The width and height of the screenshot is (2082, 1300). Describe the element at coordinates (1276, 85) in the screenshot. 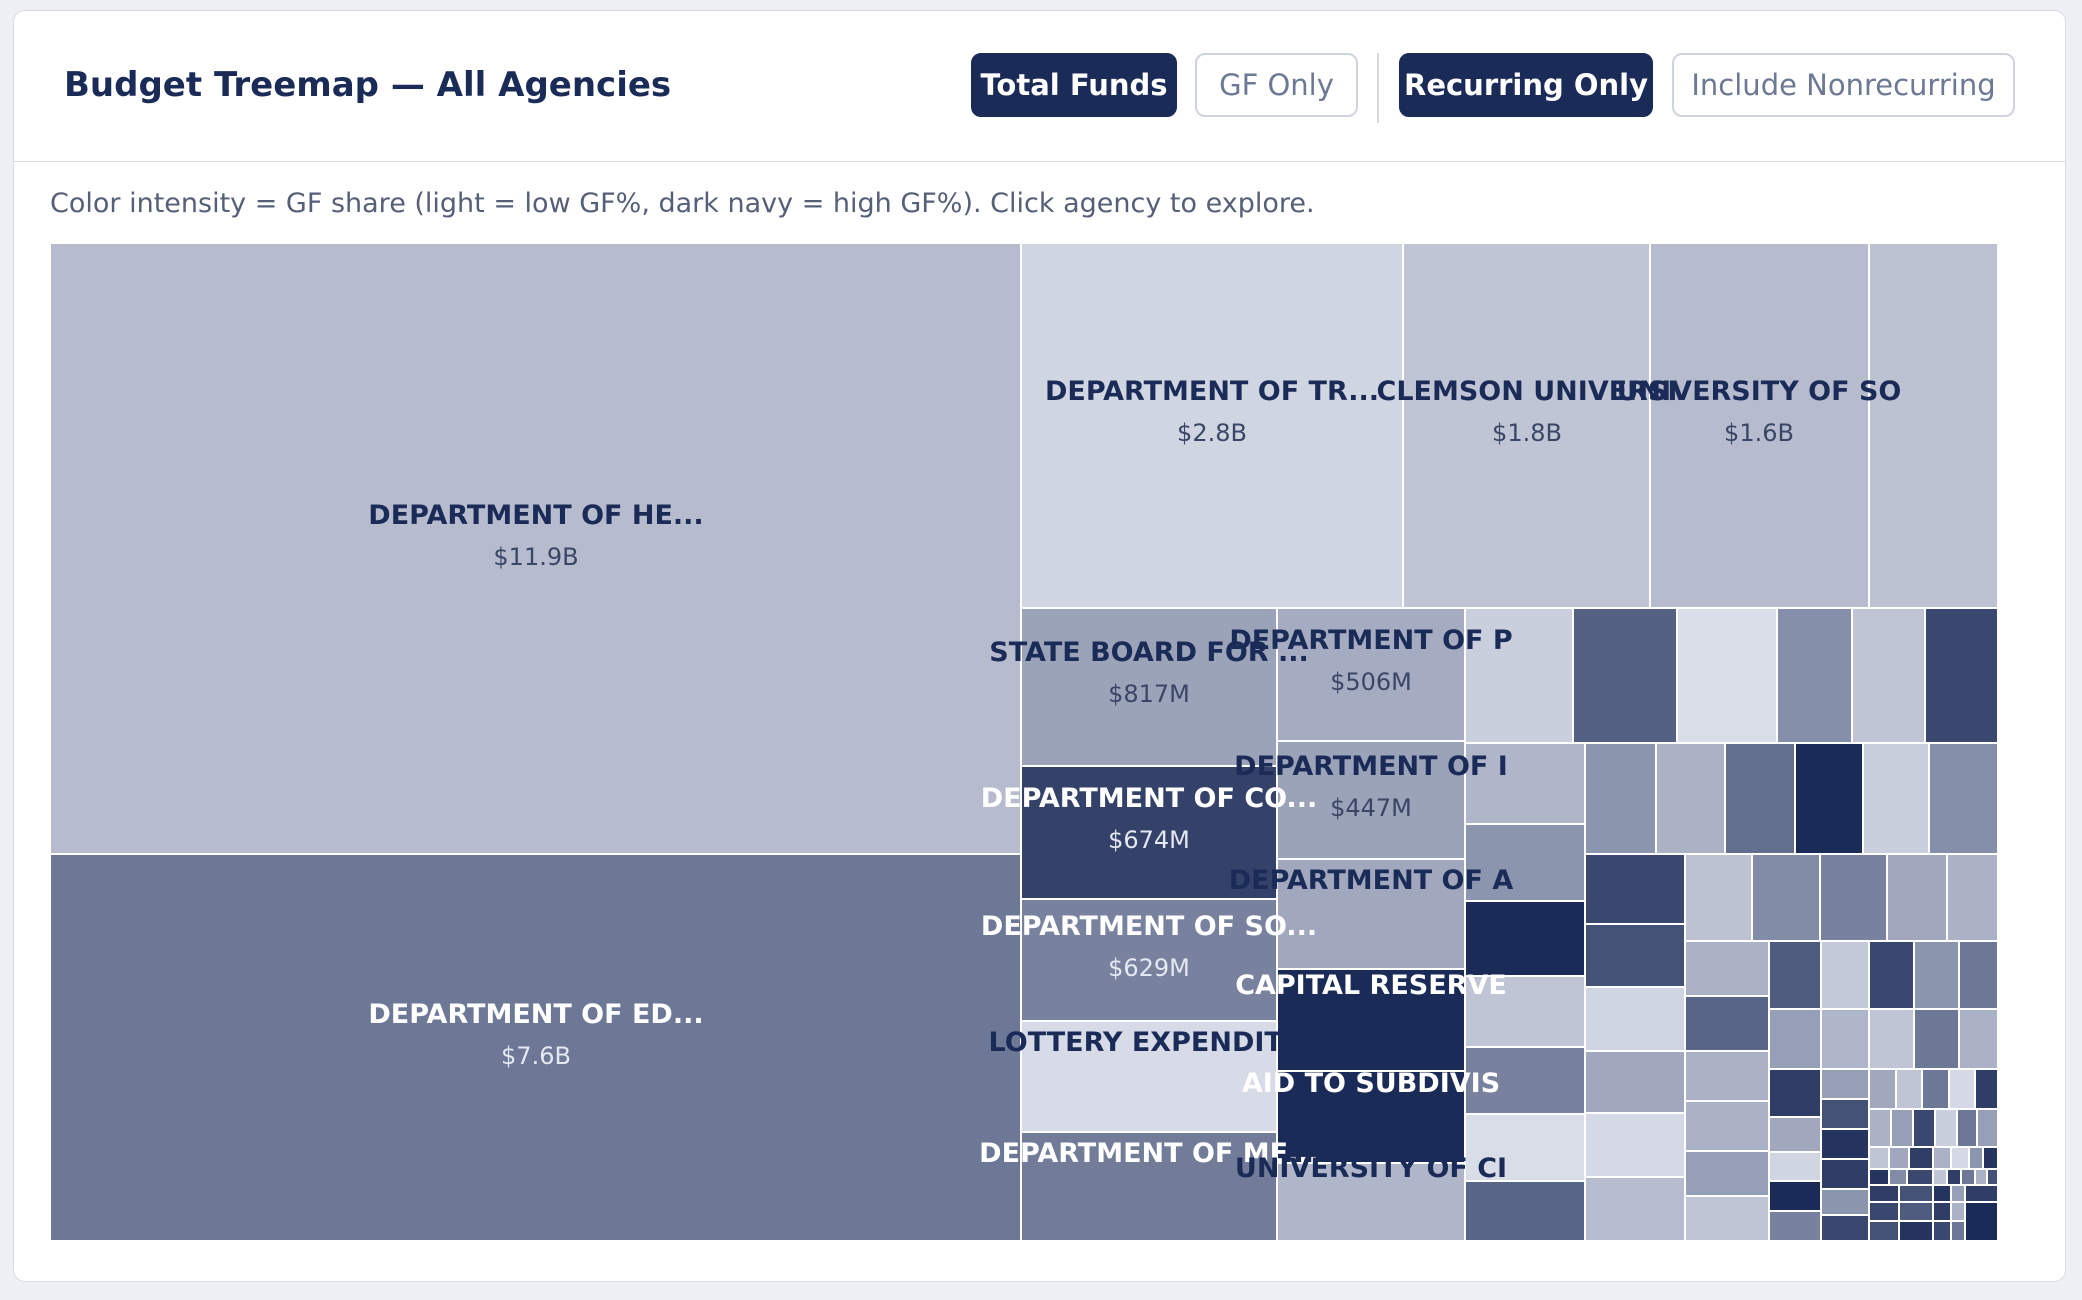

I see `gf-only-button: GF Only` at that location.